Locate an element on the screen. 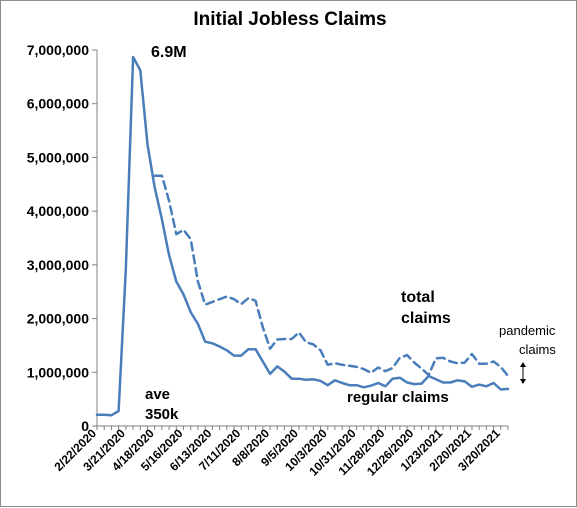 The image size is (577, 508). y-tick-label: 1,000,000 is located at coordinates (58, 372).